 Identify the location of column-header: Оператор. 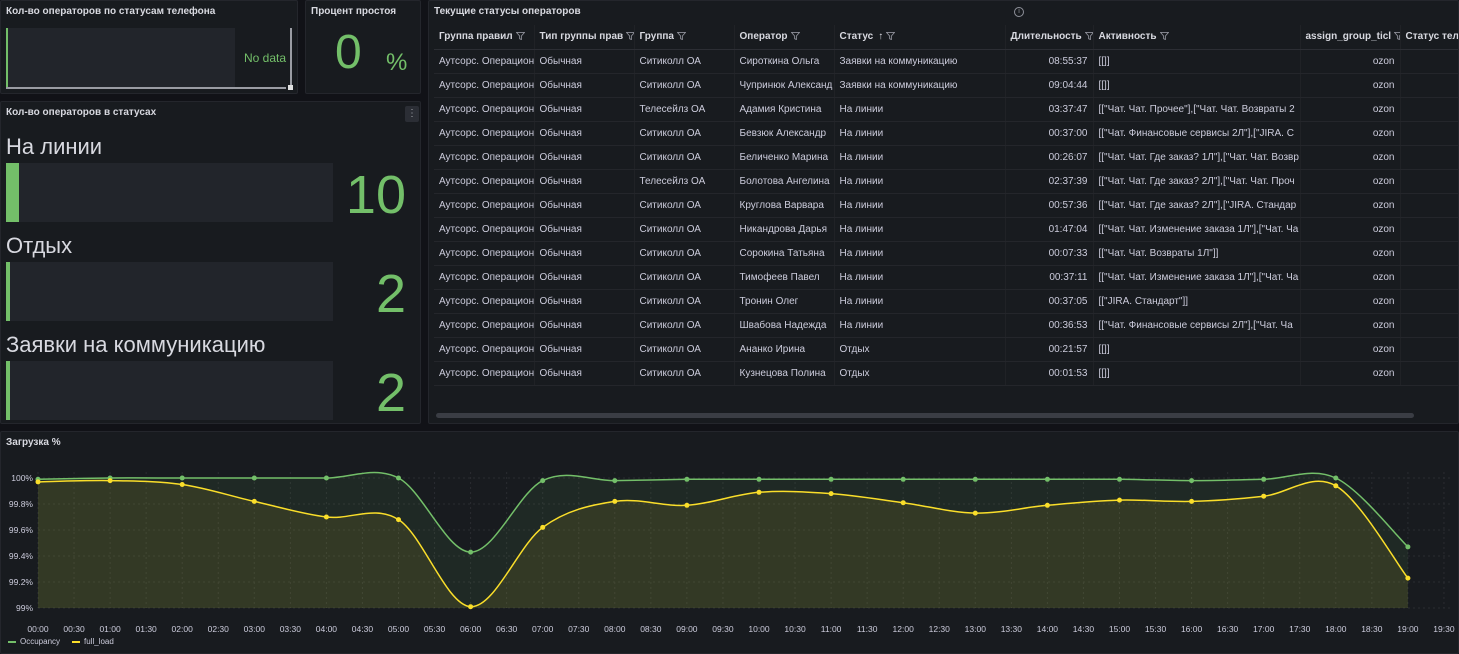
(784, 37).